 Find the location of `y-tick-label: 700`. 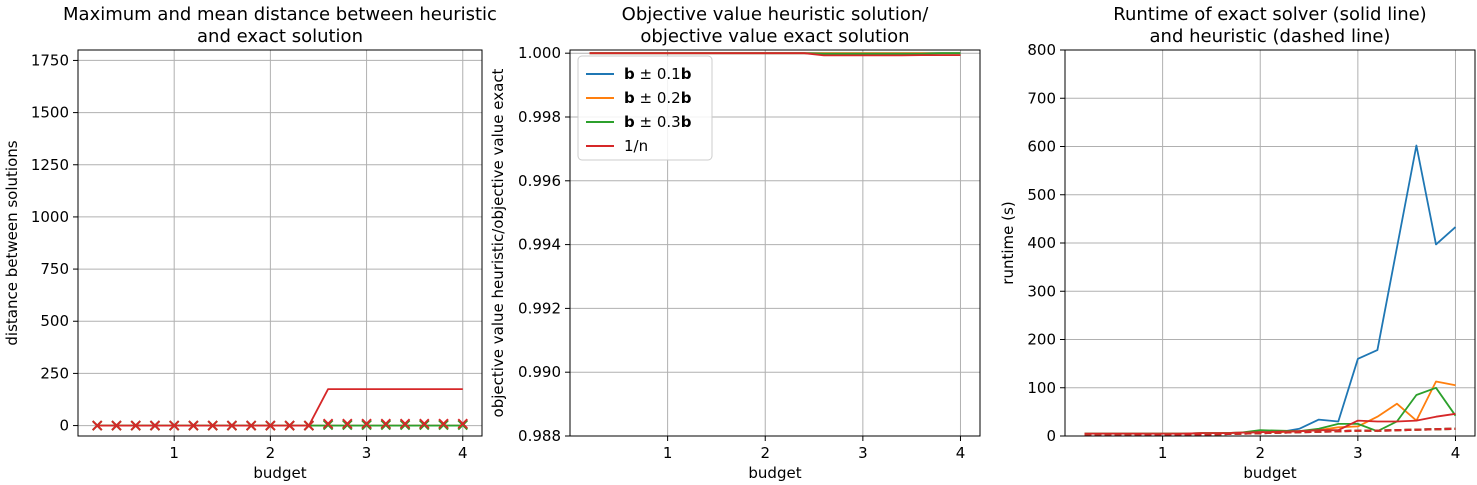

y-tick-label: 700 is located at coordinates (1041, 98).